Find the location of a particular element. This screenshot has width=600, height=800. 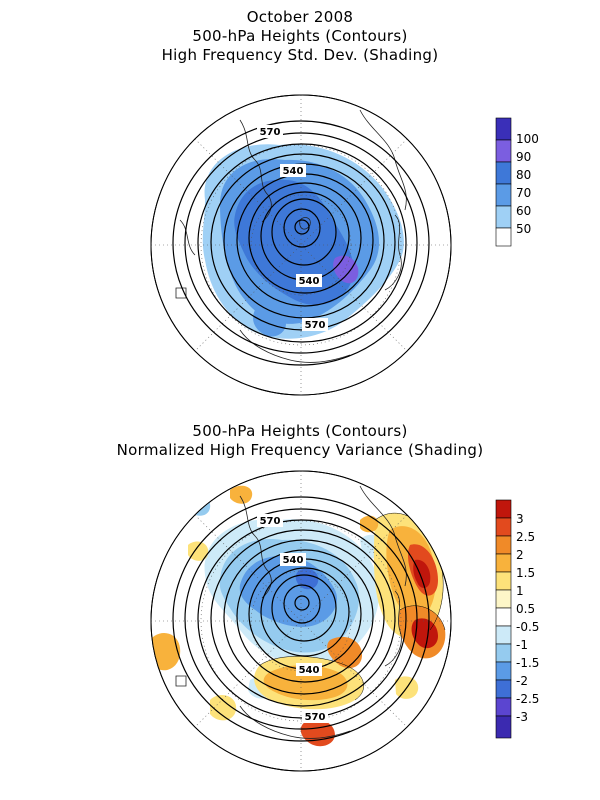

top-cbar-label-80: 80 is located at coordinates (523, 175).